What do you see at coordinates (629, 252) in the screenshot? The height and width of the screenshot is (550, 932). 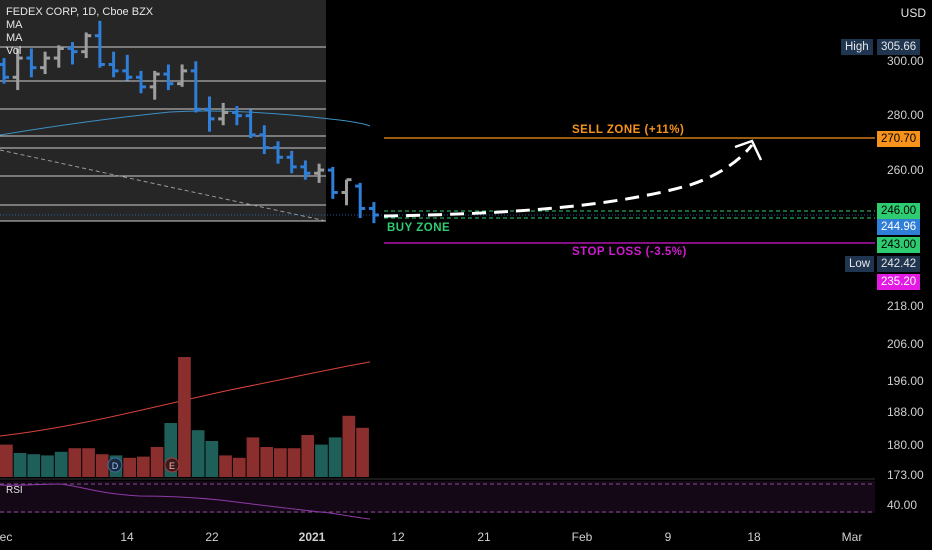 I see `stop-loss-label: STOP LOSS (-3.5%)` at bounding box center [629, 252].